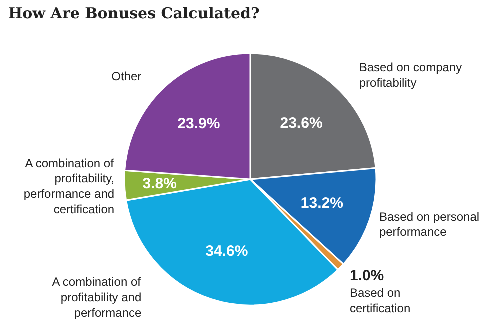  What do you see at coordinates (429, 225) in the screenshot?
I see `slice-label: Based on personal performance` at bounding box center [429, 225].